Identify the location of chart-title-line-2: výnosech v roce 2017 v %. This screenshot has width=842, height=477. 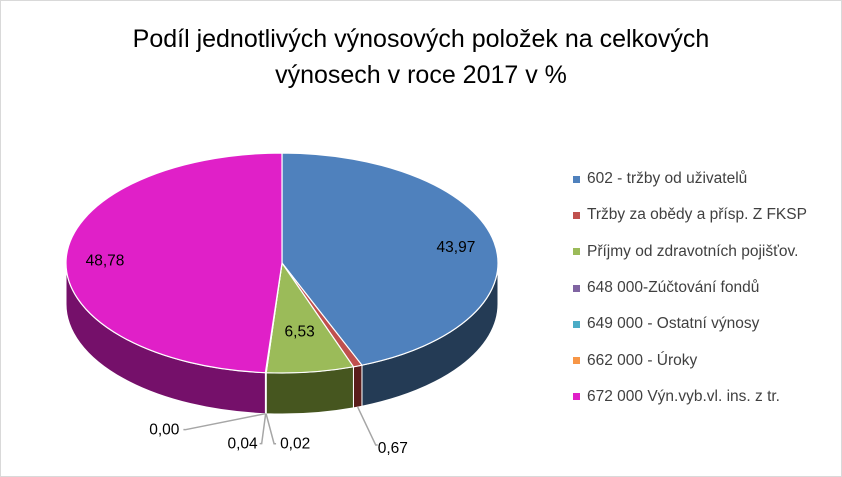
(421, 75).